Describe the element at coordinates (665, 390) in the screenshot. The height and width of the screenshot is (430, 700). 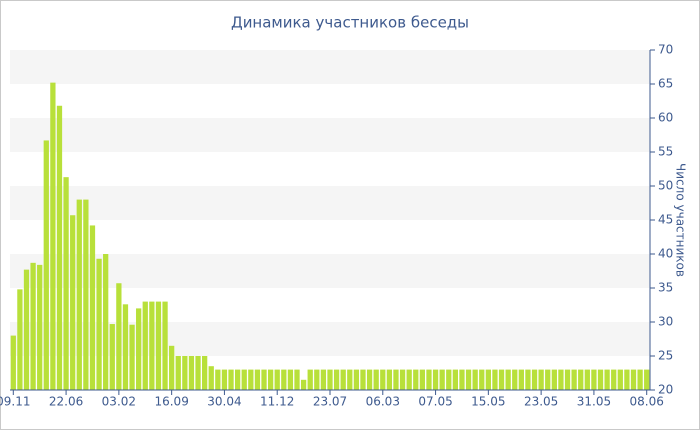
I see `y-tick-label: 20` at that location.